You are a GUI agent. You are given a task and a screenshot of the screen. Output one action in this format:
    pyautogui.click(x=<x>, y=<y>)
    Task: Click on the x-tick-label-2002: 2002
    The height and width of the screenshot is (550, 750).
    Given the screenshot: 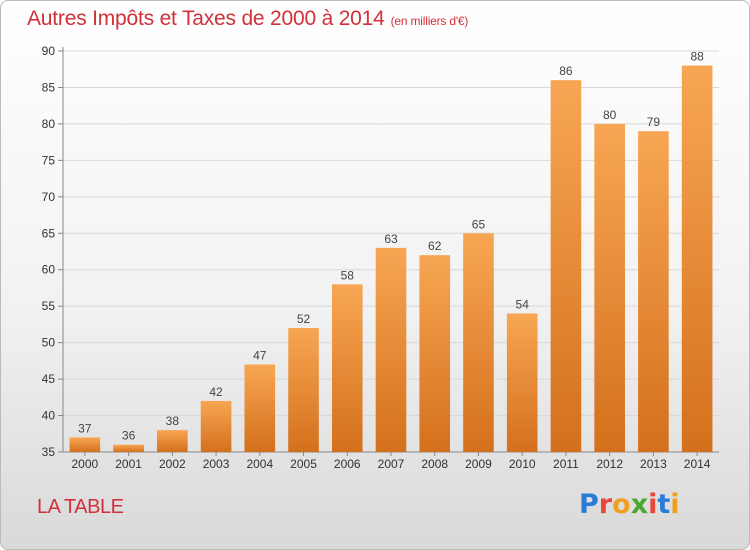 What is the action you would take?
    pyautogui.click(x=172, y=464)
    